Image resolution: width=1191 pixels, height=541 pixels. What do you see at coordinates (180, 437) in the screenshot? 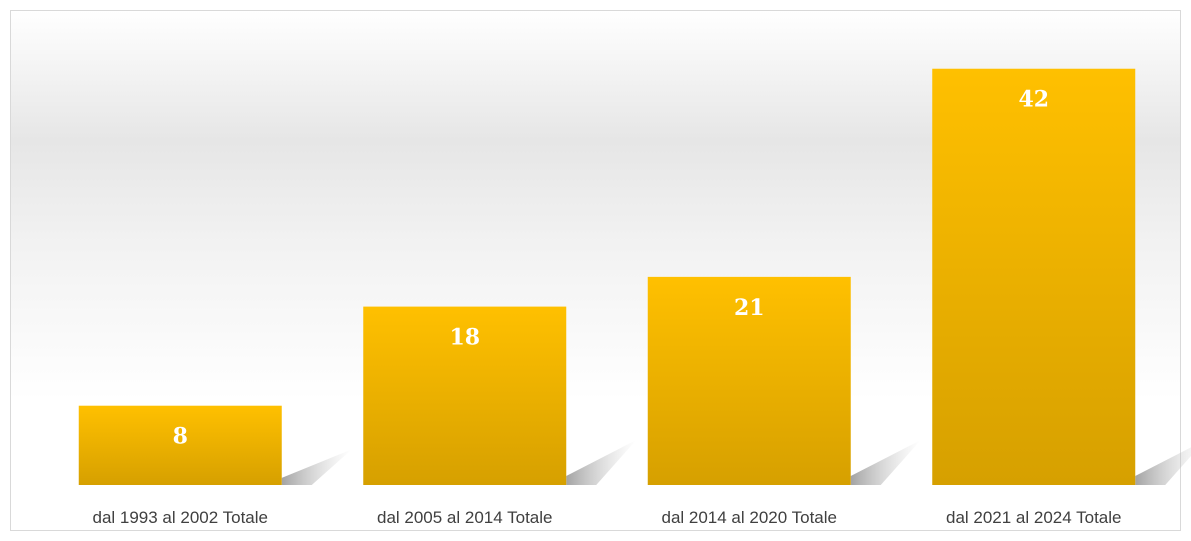
I see `data-label: 8` at bounding box center [180, 437].